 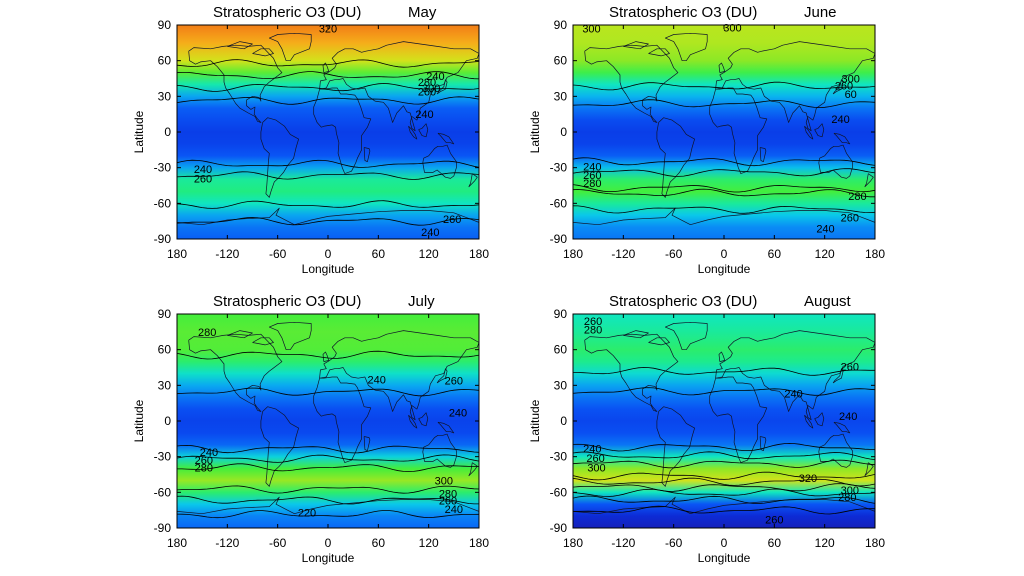 I want to click on contour-label: 220, so click(x=307, y=514).